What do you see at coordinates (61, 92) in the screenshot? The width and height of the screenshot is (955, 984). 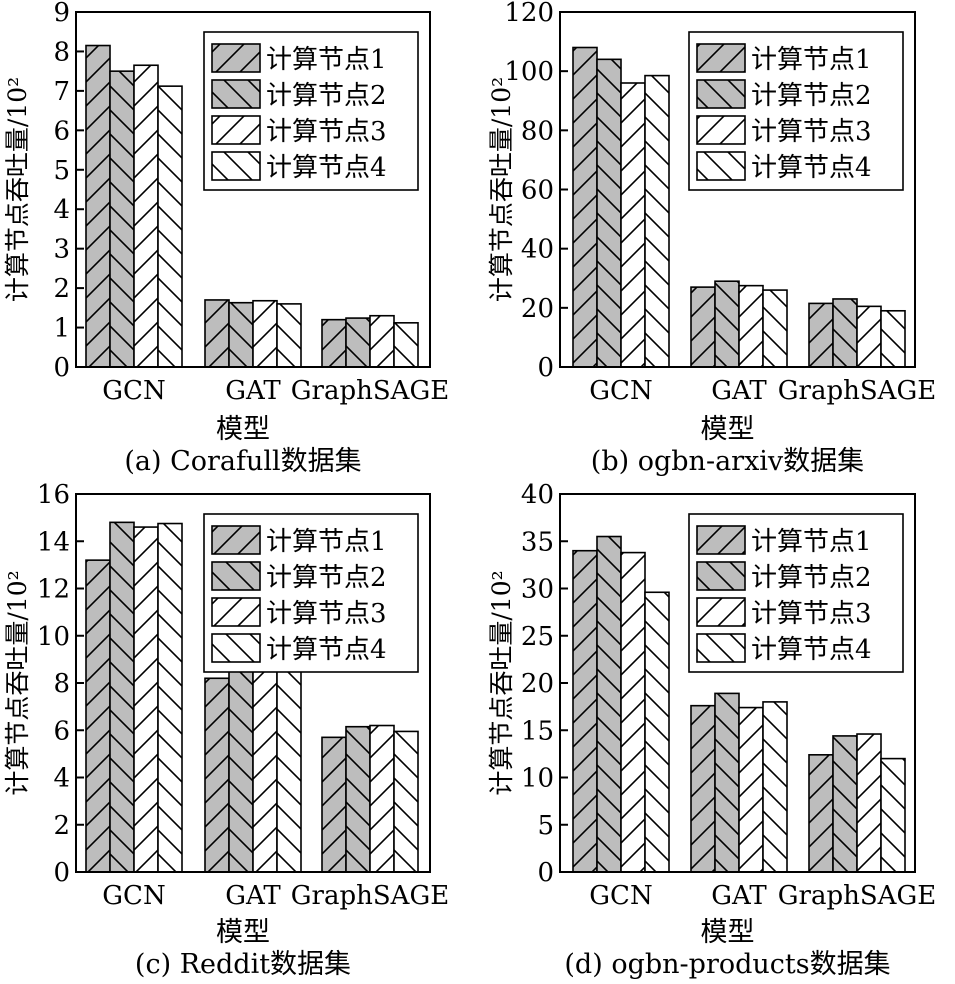 I see `y-tick-label: 7` at bounding box center [61, 92].